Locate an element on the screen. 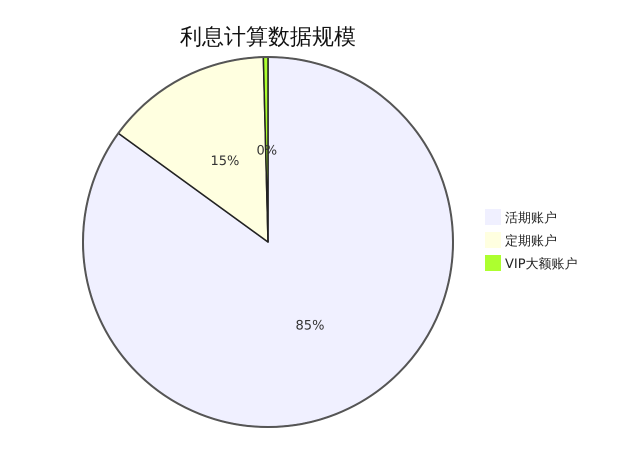 Image resolution: width=626 pixels, height=452 pixels. legend-label: VIP大额账户 is located at coordinates (541, 264).